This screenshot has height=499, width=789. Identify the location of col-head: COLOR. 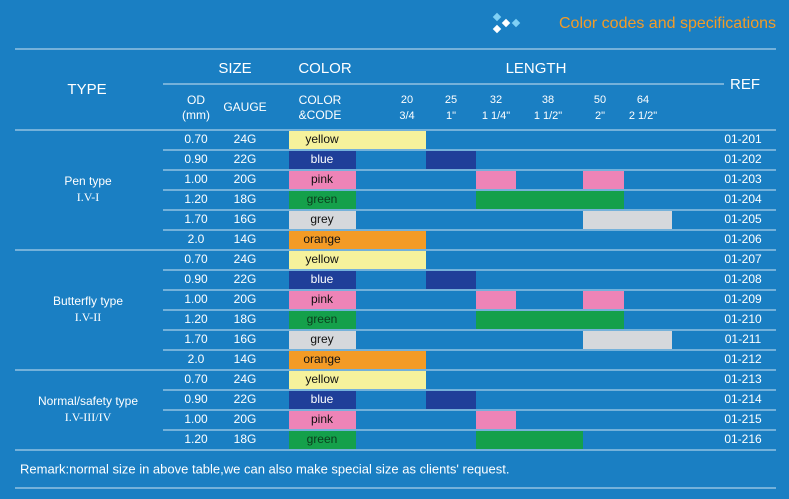
(325, 68).